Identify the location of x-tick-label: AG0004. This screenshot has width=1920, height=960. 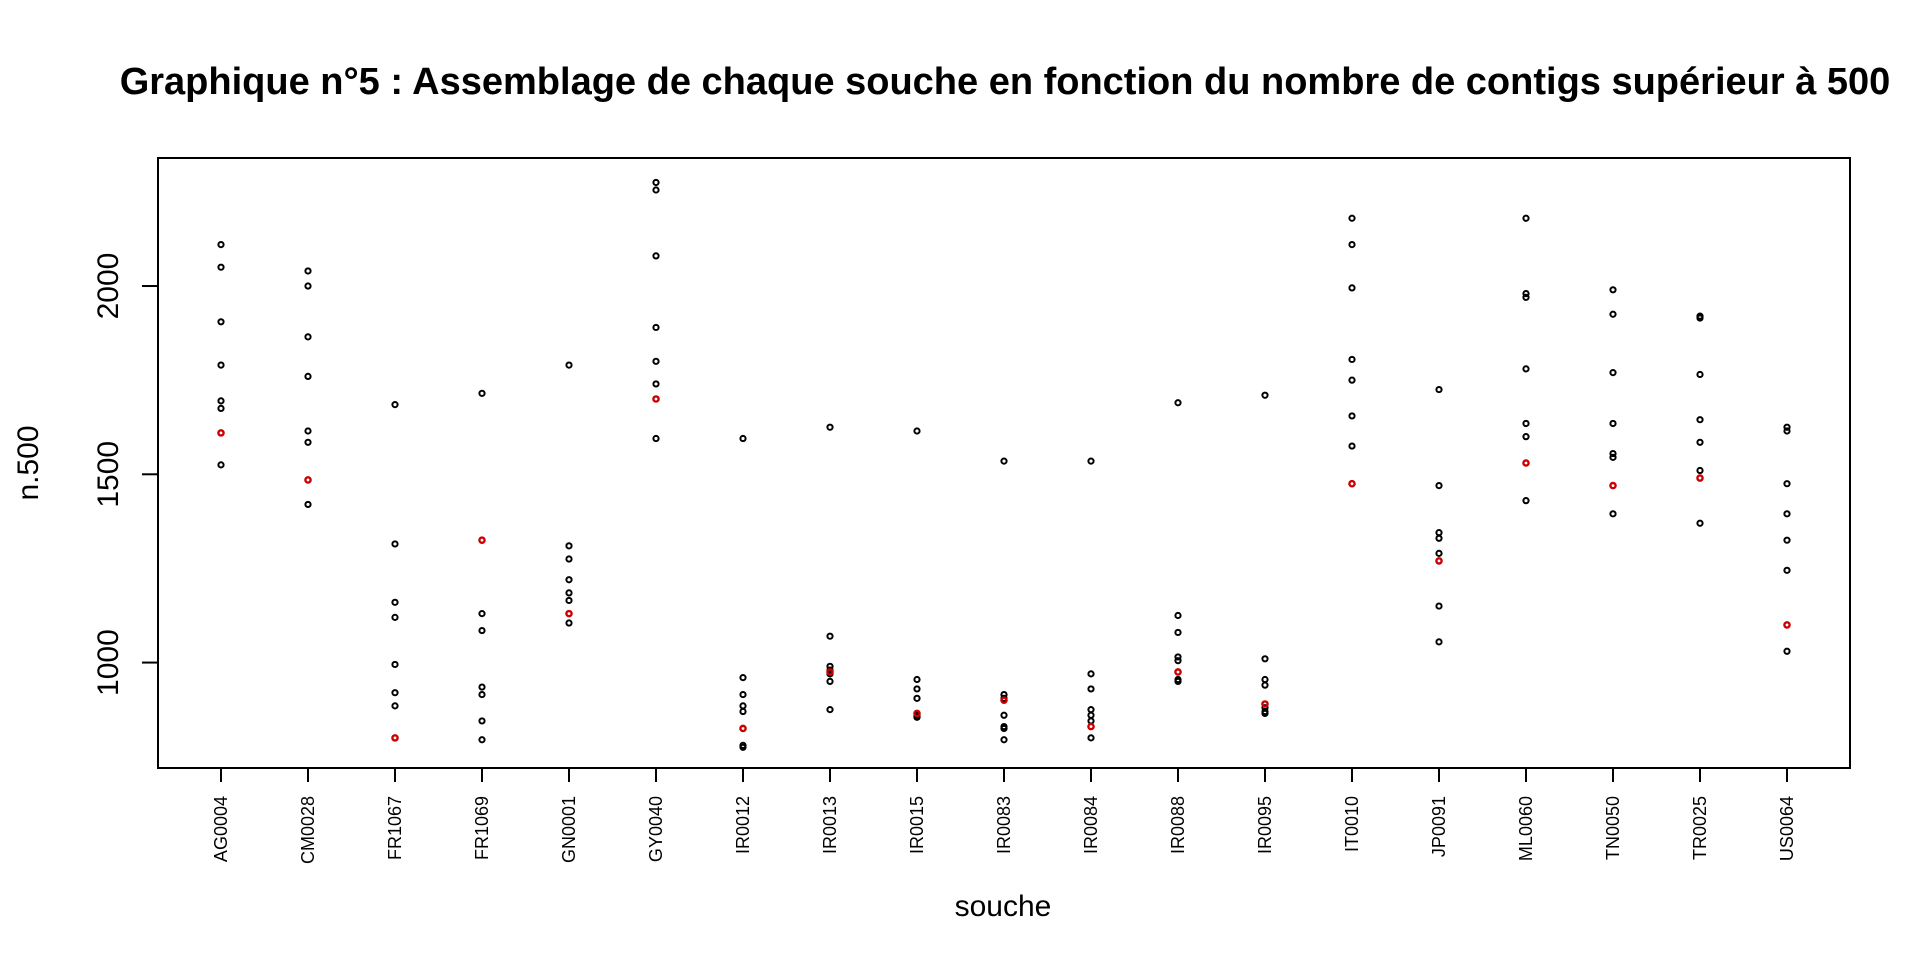
(221, 829).